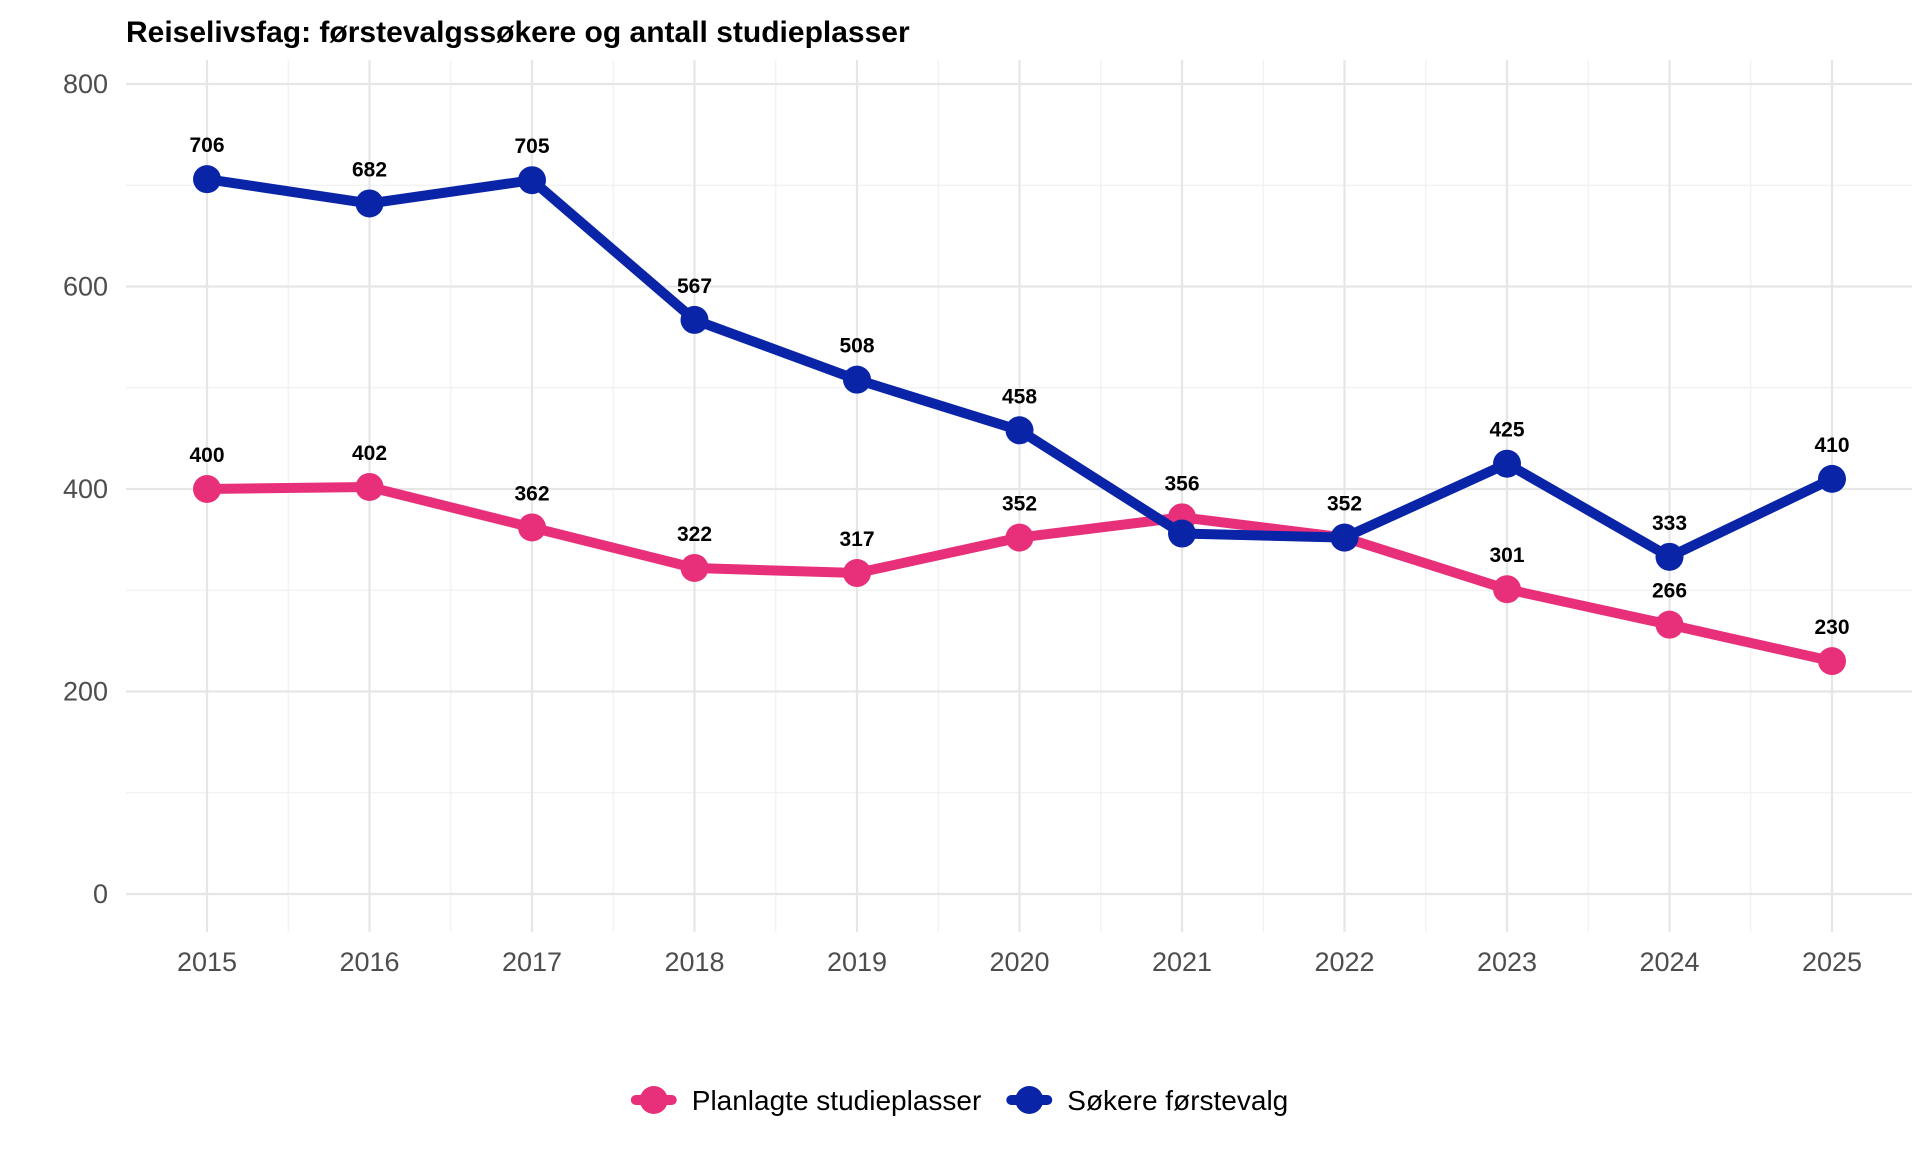 The image size is (1920, 1152). I want to click on x-tick-label: 2022, so click(1344, 962).